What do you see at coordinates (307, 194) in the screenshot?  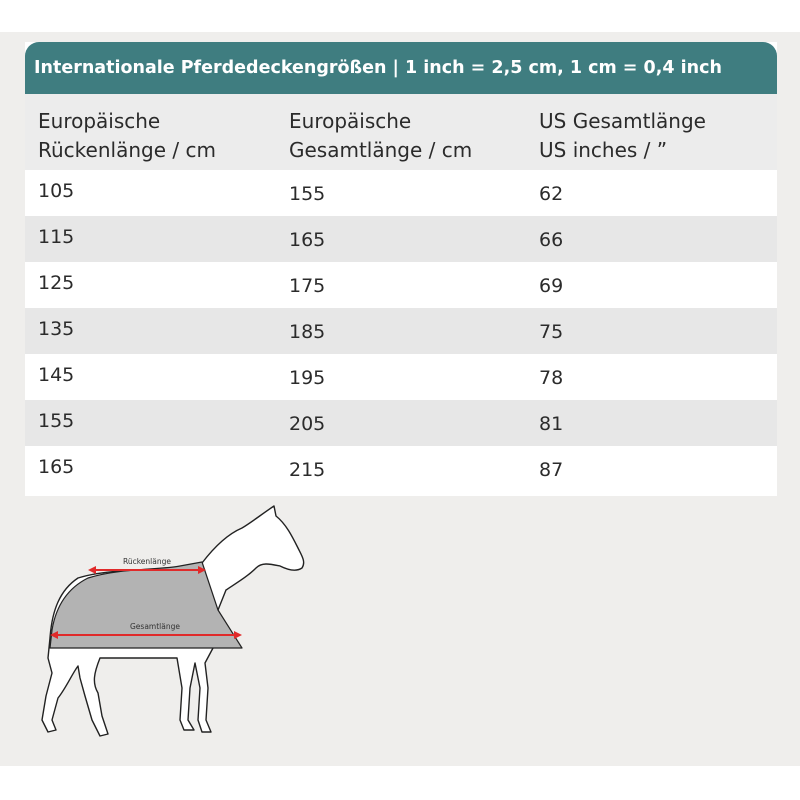 I see `cell-total-length: 155` at bounding box center [307, 194].